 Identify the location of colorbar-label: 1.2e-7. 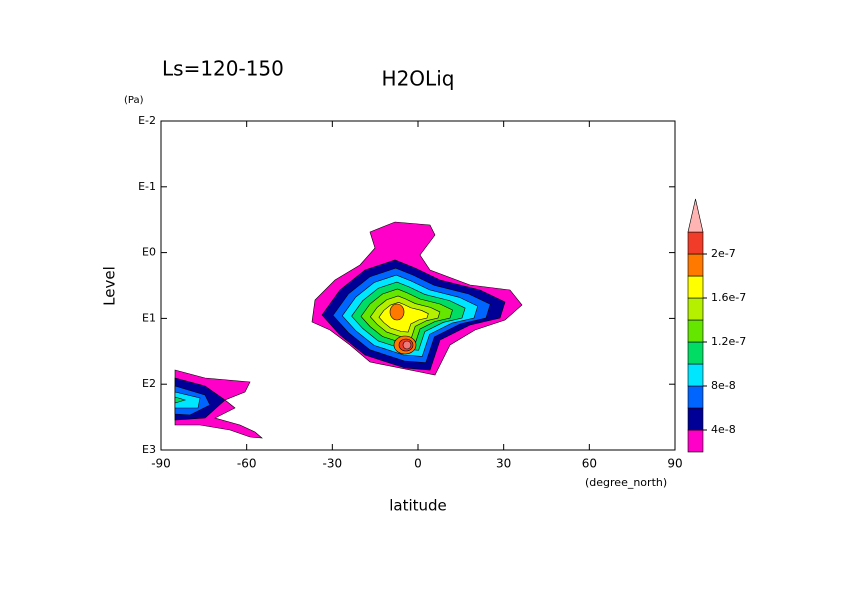
(728, 341).